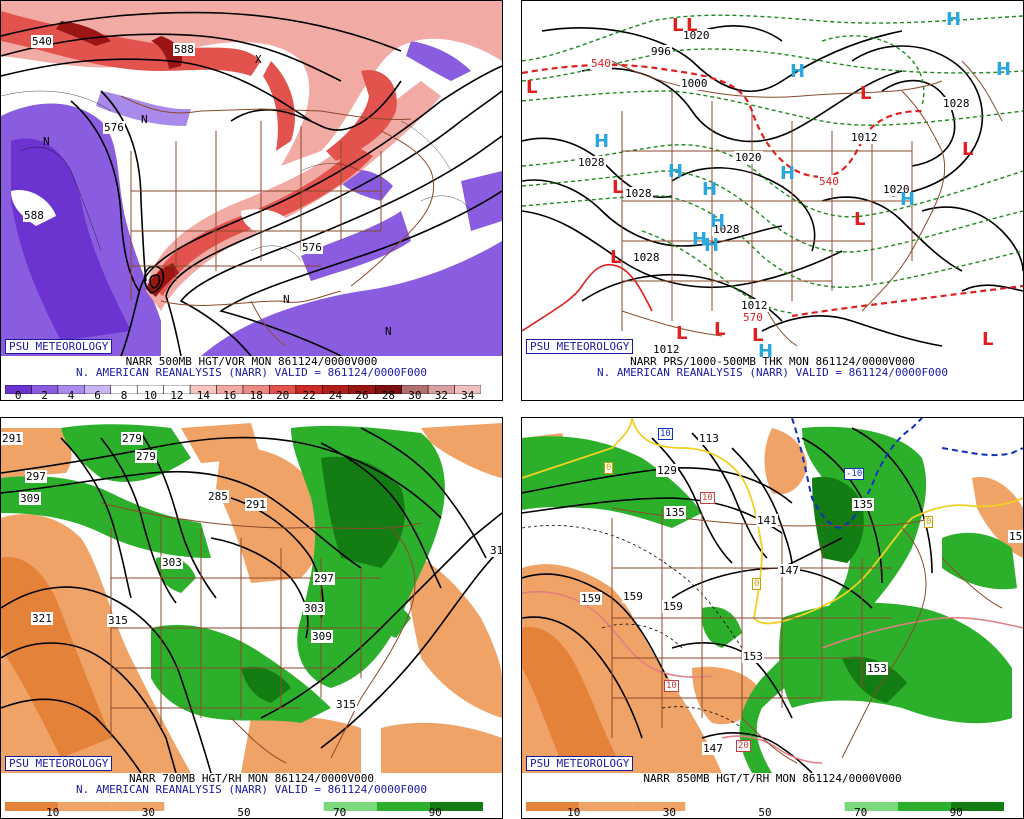 This screenshot has height=819, width=1024. Describe the element at coordinates (256, 504) in the screenshot. I see `contour-label: 291` at that location.